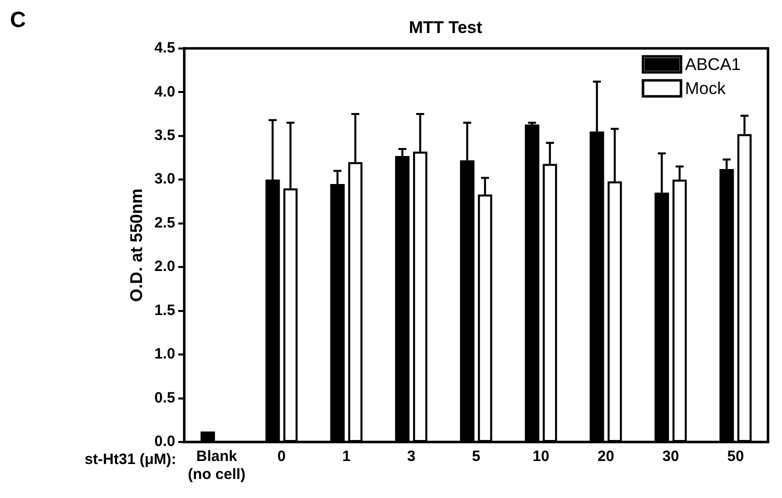 This screenshot has width=782, height=498. Describe the element at coordinates (165, 91) in the screenshot. I see `y-tick-label: 4.0` at that location.